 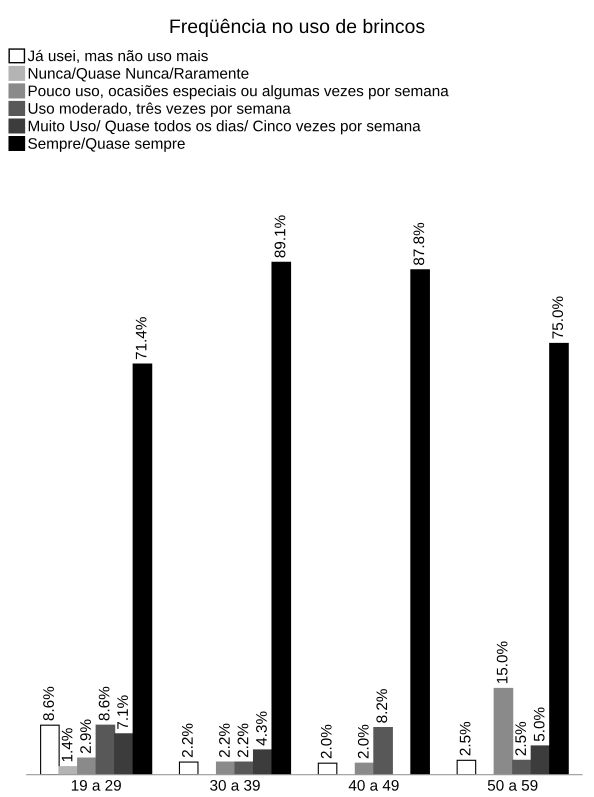 I want to click on data-label: 75.0%, so click(x=558, y=317).